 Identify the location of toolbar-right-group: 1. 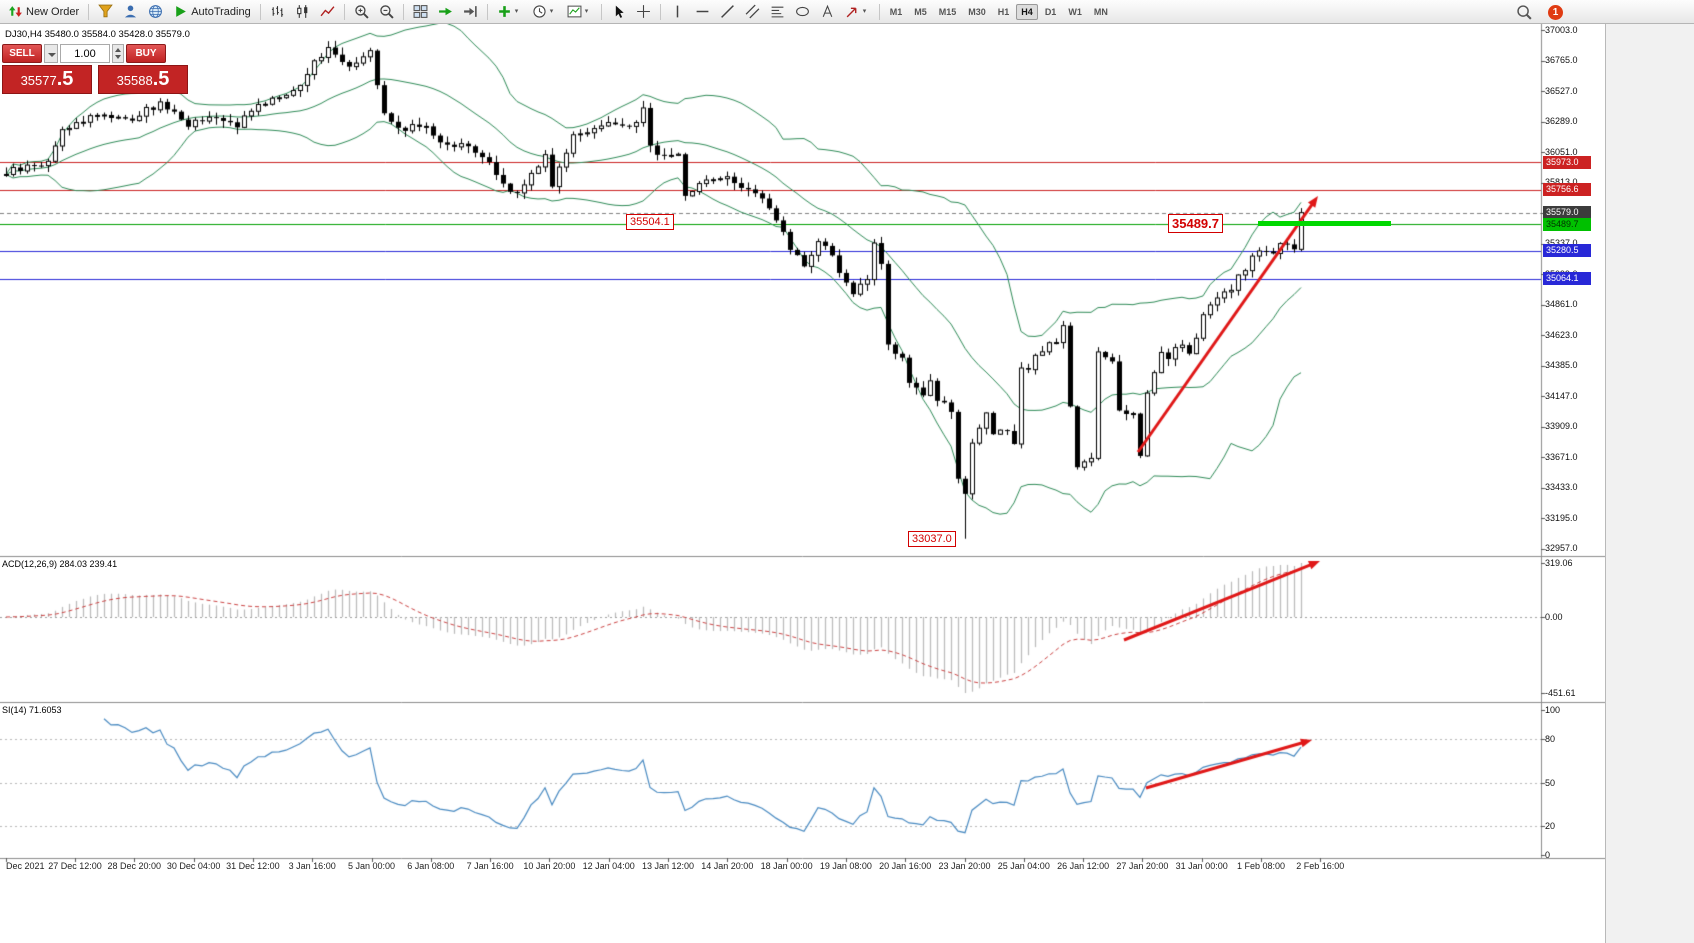
(1537, 12).